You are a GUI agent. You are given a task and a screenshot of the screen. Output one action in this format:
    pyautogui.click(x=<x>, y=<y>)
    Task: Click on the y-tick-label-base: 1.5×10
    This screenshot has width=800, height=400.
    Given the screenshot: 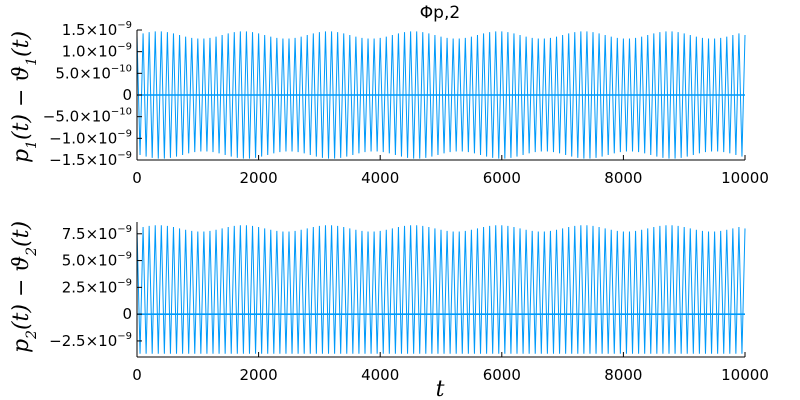 What is the action you would take?
    pyautogui.click(x=90, y=30)
    